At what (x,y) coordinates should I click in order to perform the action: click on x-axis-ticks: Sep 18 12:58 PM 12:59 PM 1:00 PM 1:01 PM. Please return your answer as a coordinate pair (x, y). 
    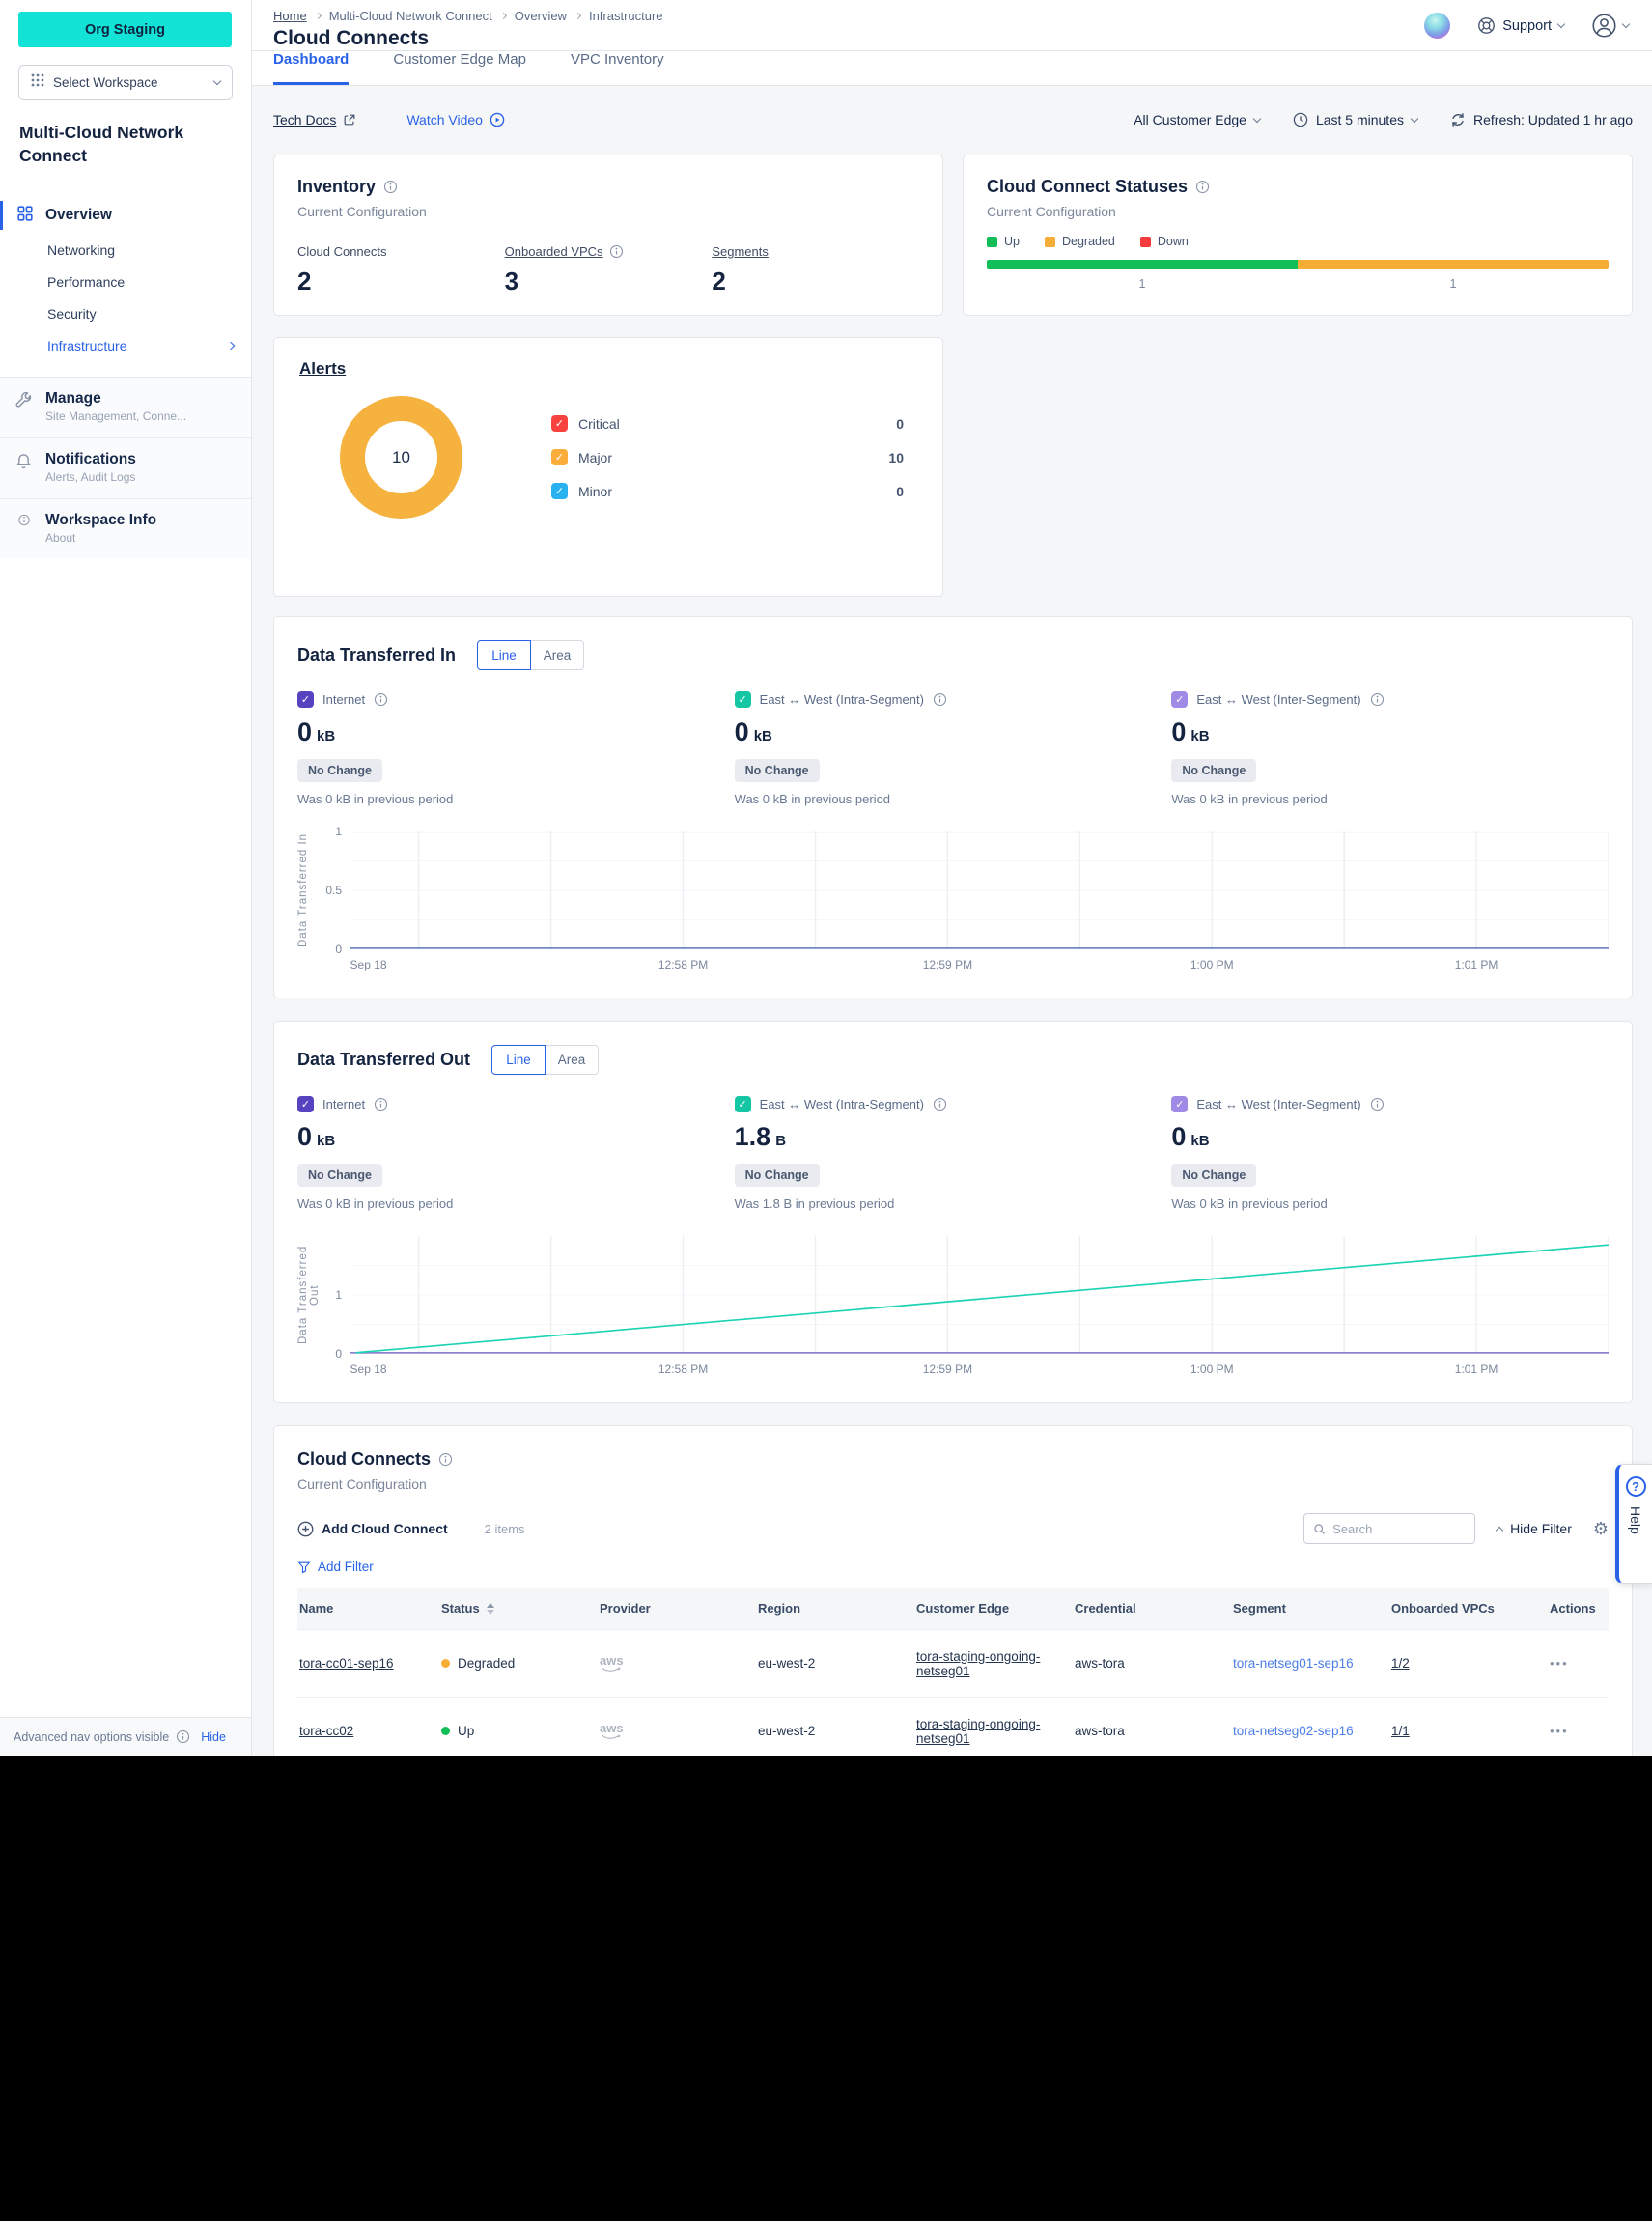
    Looking at the image, I should click on (924, 1370).